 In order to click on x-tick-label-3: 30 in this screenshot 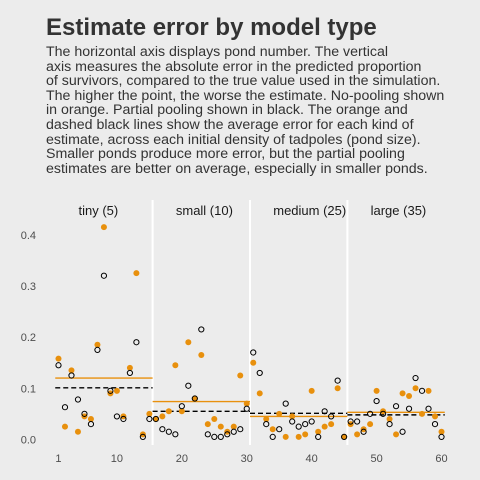, I will do `click(247, 459)`.